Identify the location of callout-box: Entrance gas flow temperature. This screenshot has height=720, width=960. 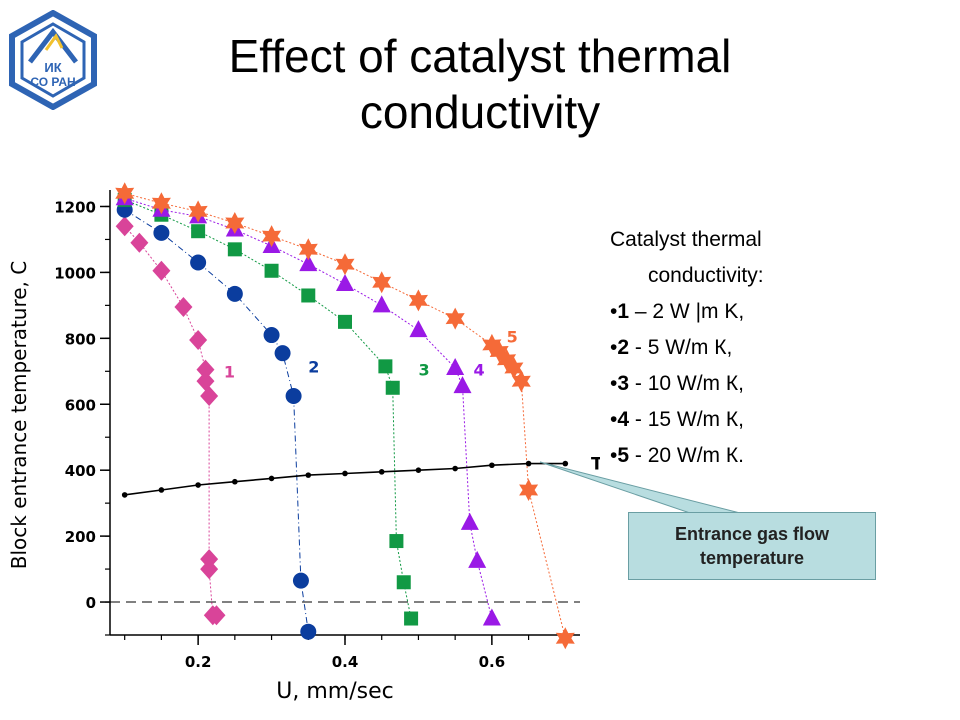
(752, 546).